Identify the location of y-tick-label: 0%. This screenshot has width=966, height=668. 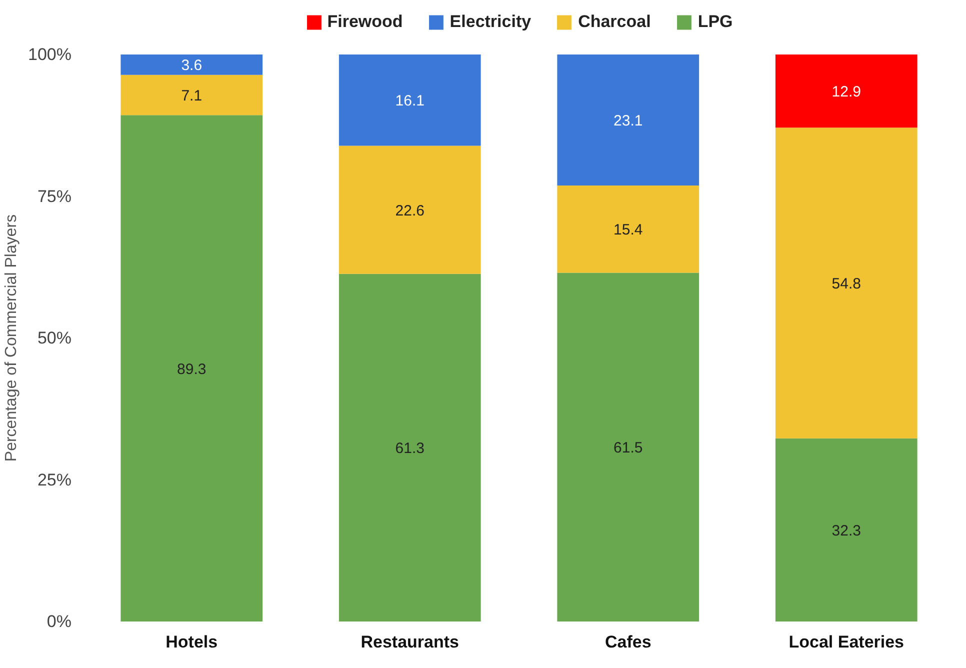
(59, 621).